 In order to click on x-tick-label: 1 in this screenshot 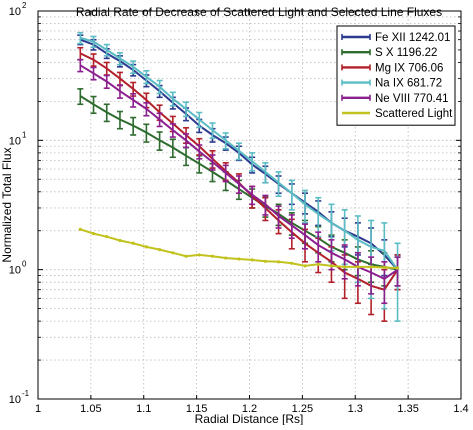, I will do `click(38, 409)`.